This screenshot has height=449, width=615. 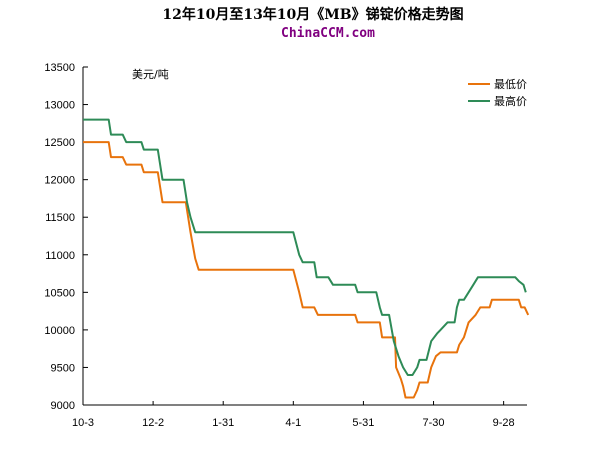 What do you see at coordinates (60, 256) in the screenshot?
I see `y-tick-label: 11000` at bounding box center [60, 256].